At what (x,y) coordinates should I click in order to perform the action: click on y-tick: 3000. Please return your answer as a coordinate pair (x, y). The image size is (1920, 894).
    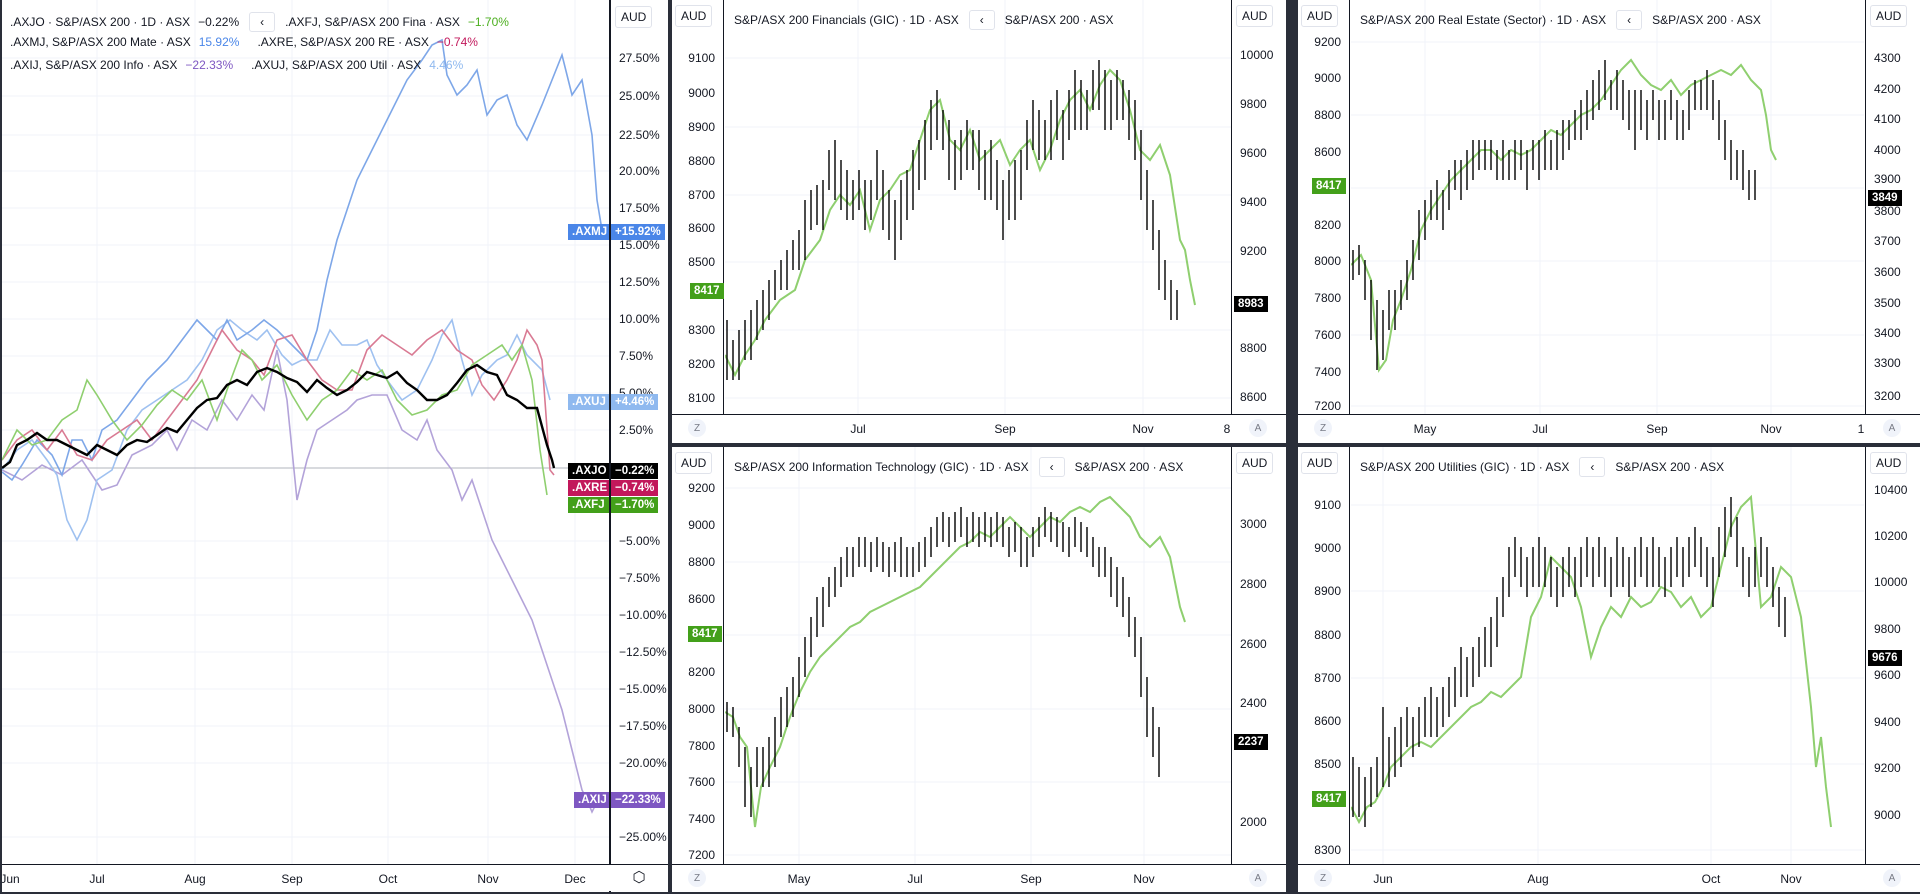
    Looking at the image, I should click on (1253, 524).